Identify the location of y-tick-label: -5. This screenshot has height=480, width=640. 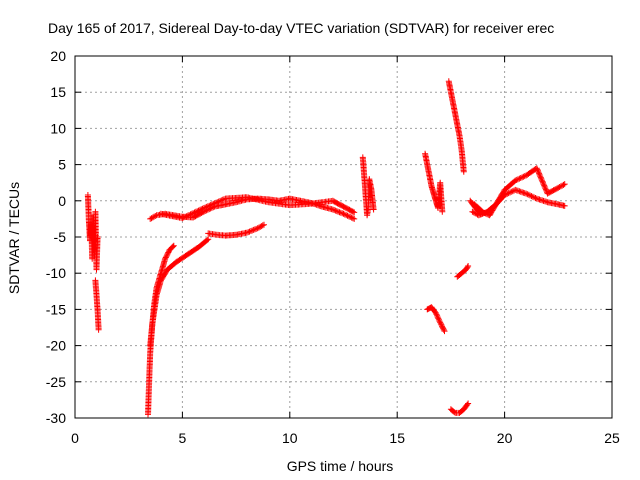
(60, 237).